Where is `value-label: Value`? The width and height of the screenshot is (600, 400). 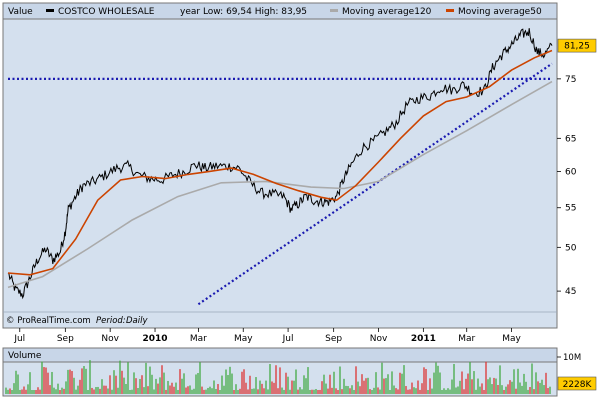
value-label: Value is located at coordinates (20, 12).